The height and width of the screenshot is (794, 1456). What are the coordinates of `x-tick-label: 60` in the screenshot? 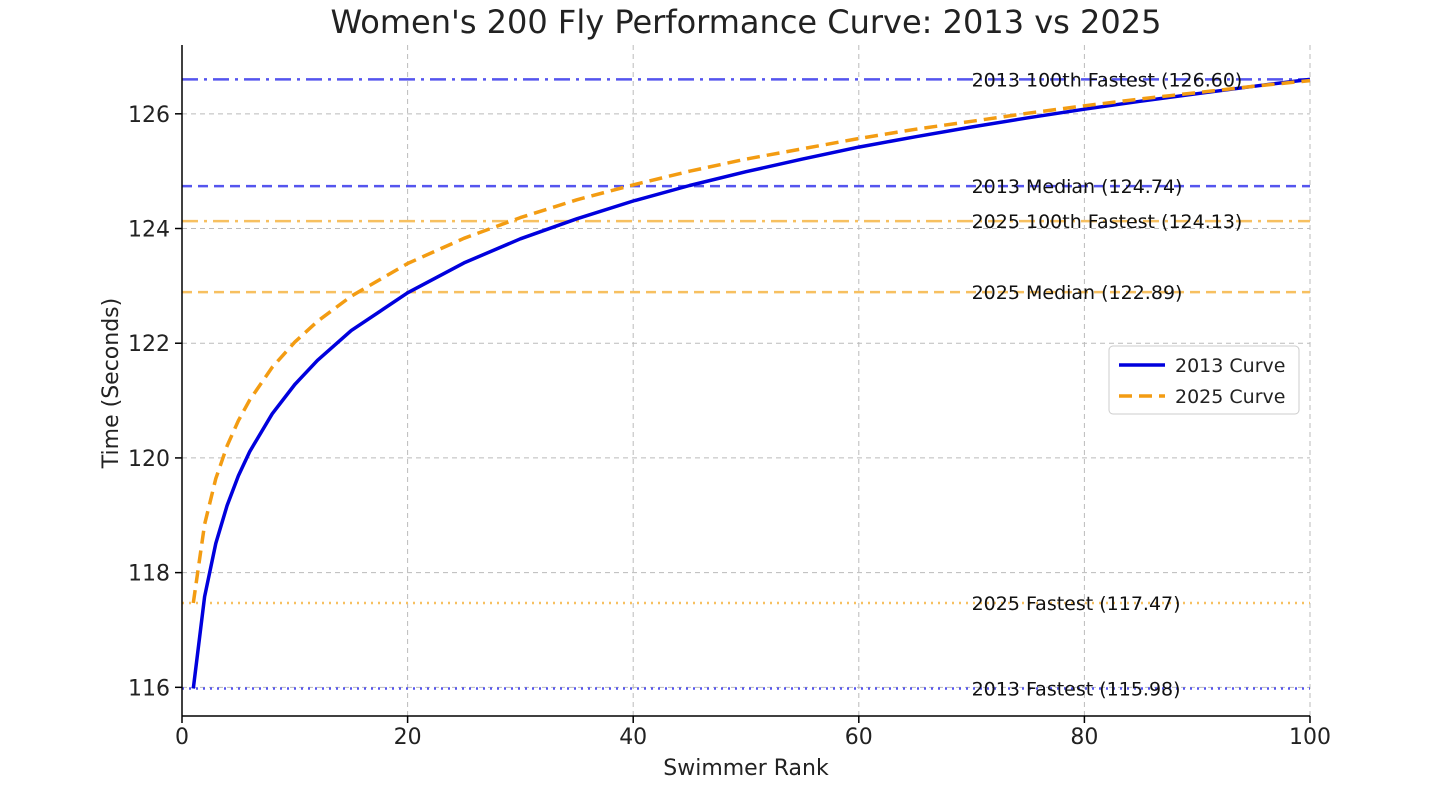 It's located at (859, 737).